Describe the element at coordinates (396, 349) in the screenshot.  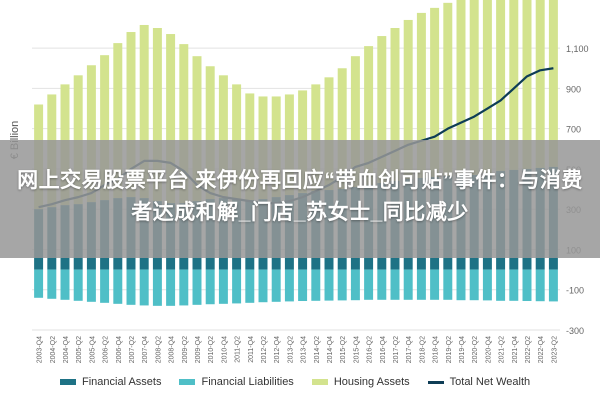
I see `x-tick-label: 2017-Q2` at that location.